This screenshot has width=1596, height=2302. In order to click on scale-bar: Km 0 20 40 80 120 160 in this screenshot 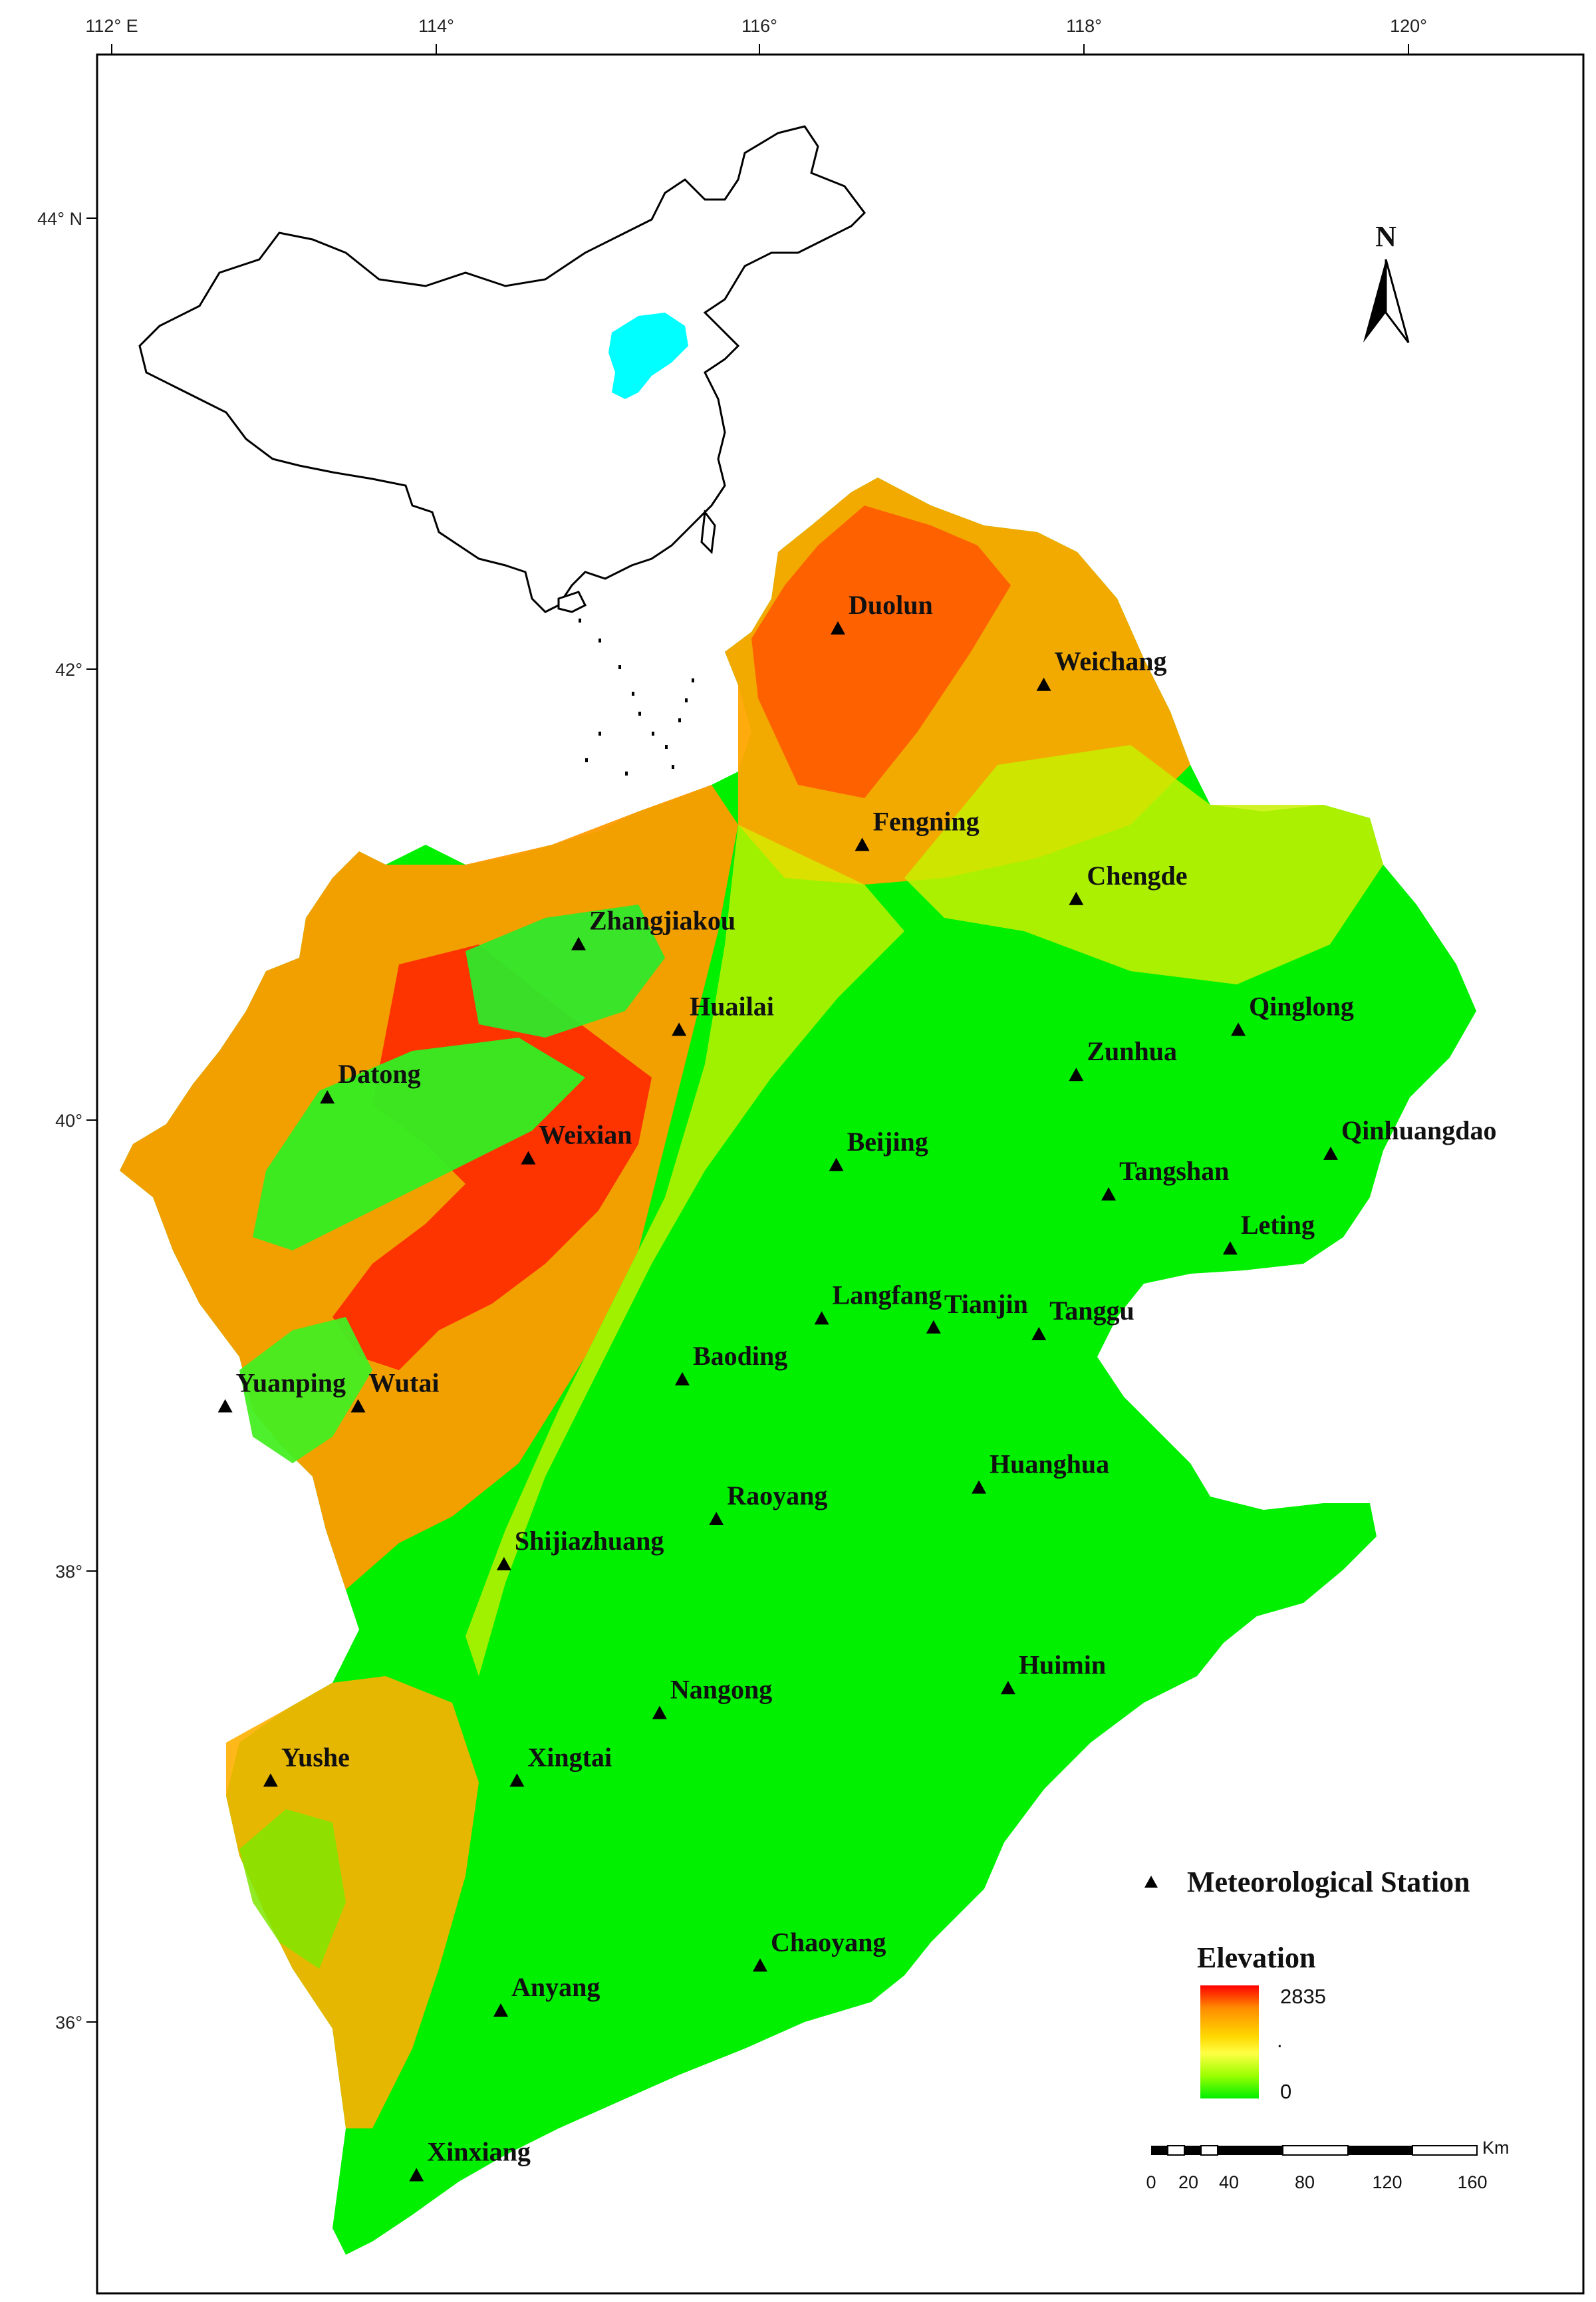, I will do `click(1327, 2165)`.